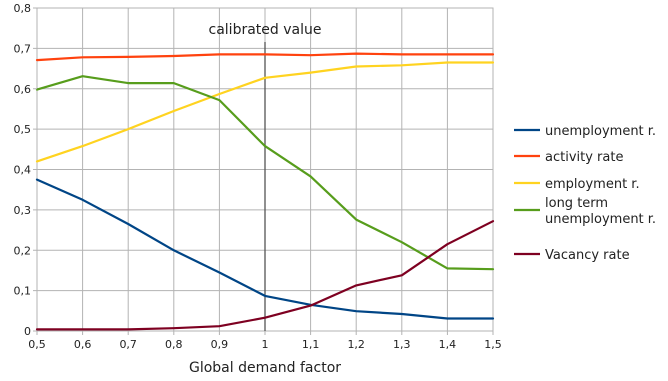 The height and width of the screenshot is (381, 668). I want to click on legend-label: activity rate, so click(584, 157).